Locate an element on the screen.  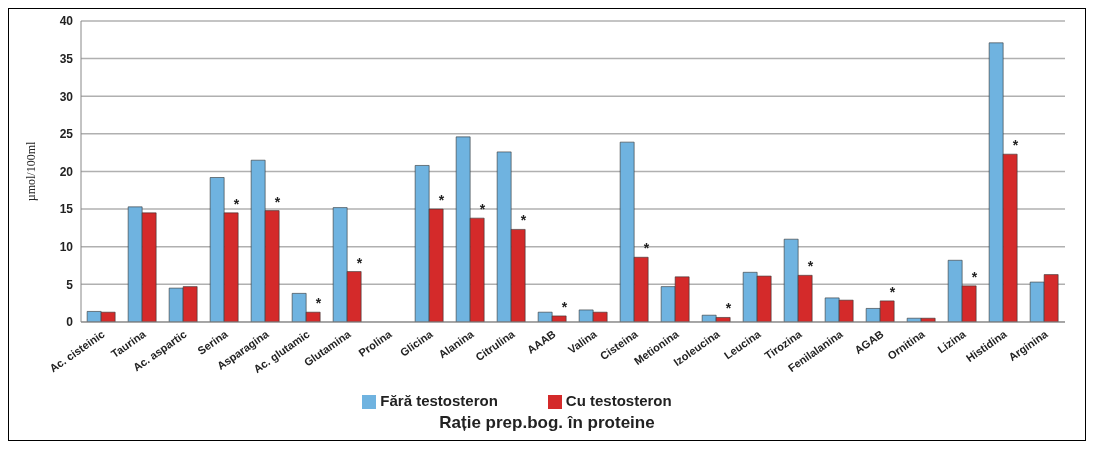
x-axis-title: Rație prep.bog. în proteine is located at coordinates (547, 423).